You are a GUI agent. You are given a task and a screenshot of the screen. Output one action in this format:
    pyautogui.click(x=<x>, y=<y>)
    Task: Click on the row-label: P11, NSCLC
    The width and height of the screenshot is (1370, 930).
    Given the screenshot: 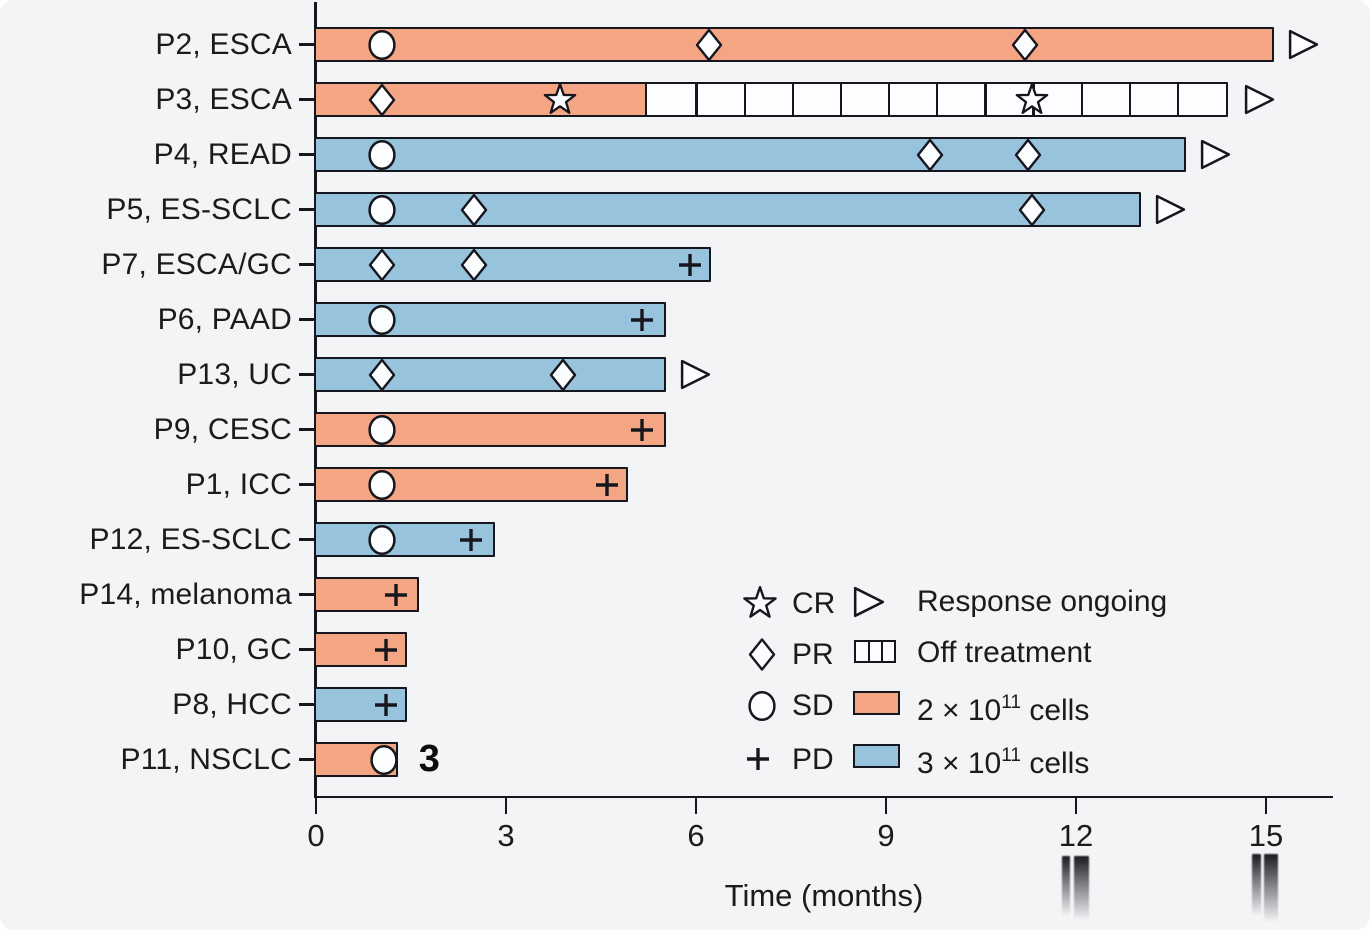 What is the action you would take?
    pyautogui.click(x=206, y=759)
    